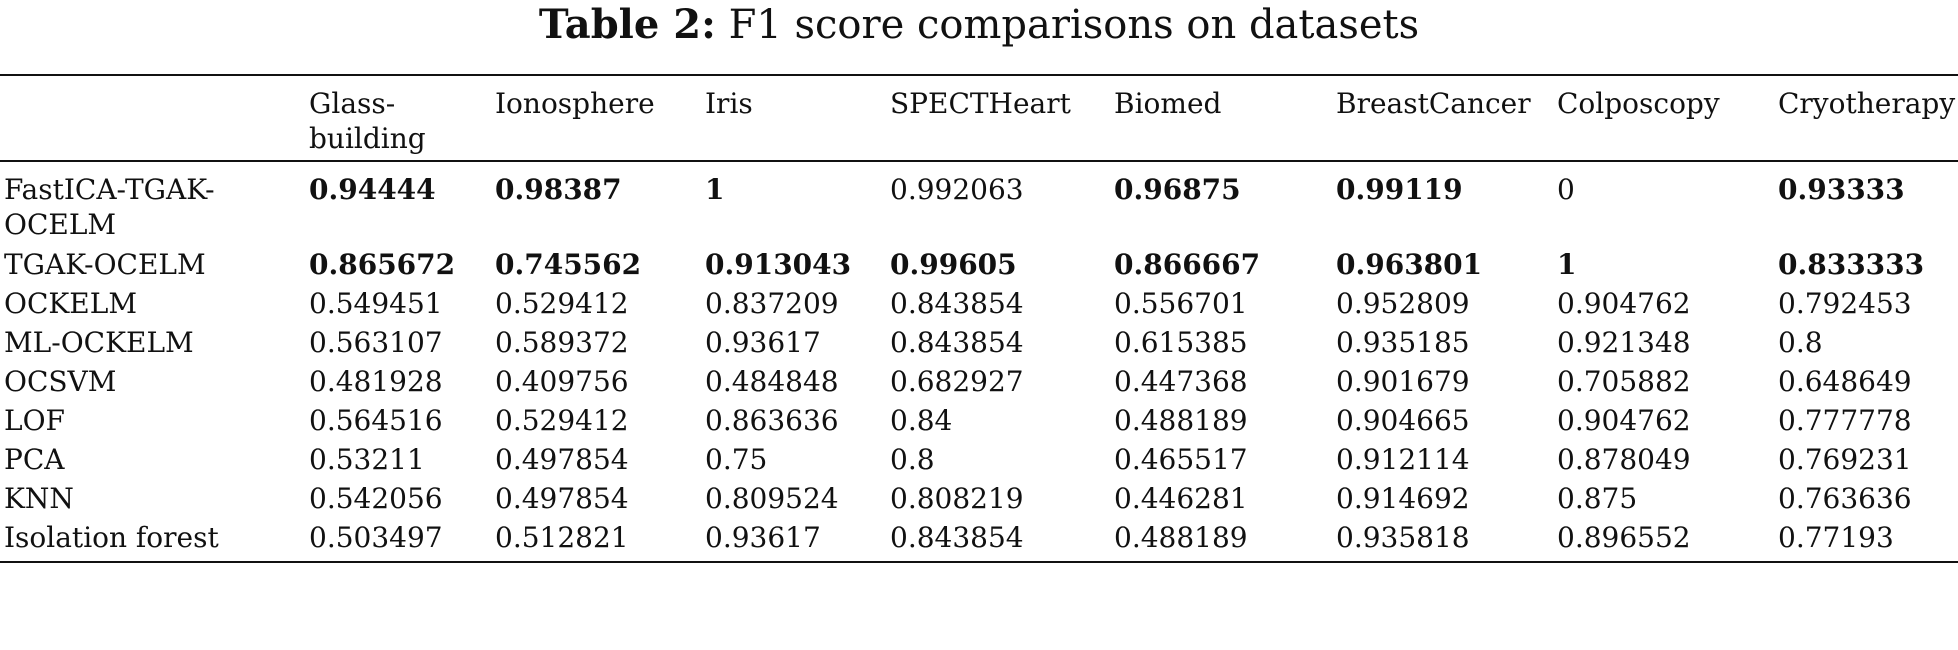 The height and width of the screenshot is (650, 1958). Describe the element at coordinates (957, 498) in the screenshot. I see `score-cell: 0.808219` at that location.